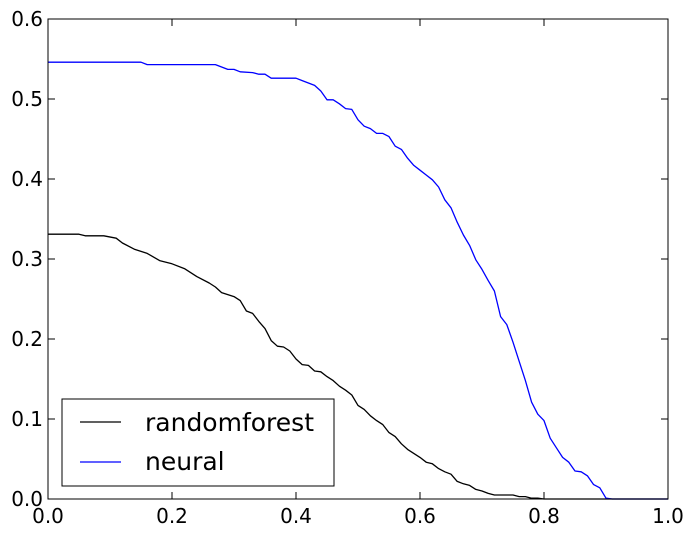 The image size is (693, 535). I want to click on legend-label-randomforest: randomforest, so click(229, 422).